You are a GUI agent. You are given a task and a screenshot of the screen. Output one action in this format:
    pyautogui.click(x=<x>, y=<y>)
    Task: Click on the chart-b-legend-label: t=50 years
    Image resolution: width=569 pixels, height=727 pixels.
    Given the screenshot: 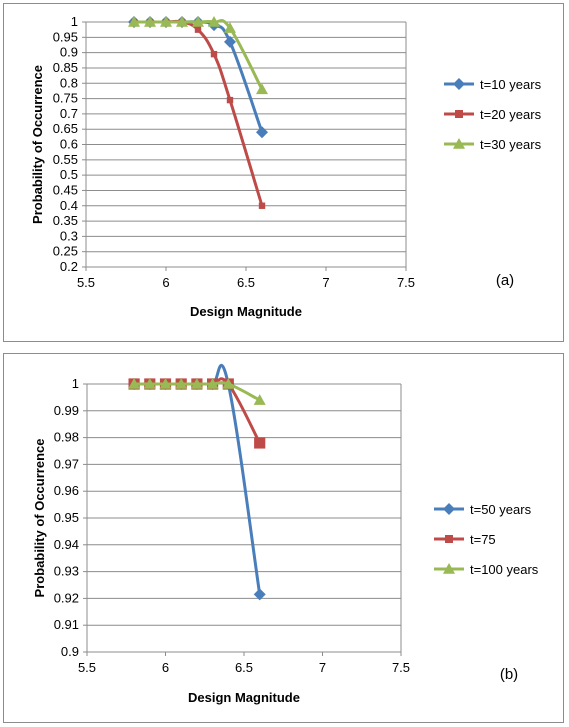 What is the action you would take?
    pyautogui.click(x=501, y=509)
    